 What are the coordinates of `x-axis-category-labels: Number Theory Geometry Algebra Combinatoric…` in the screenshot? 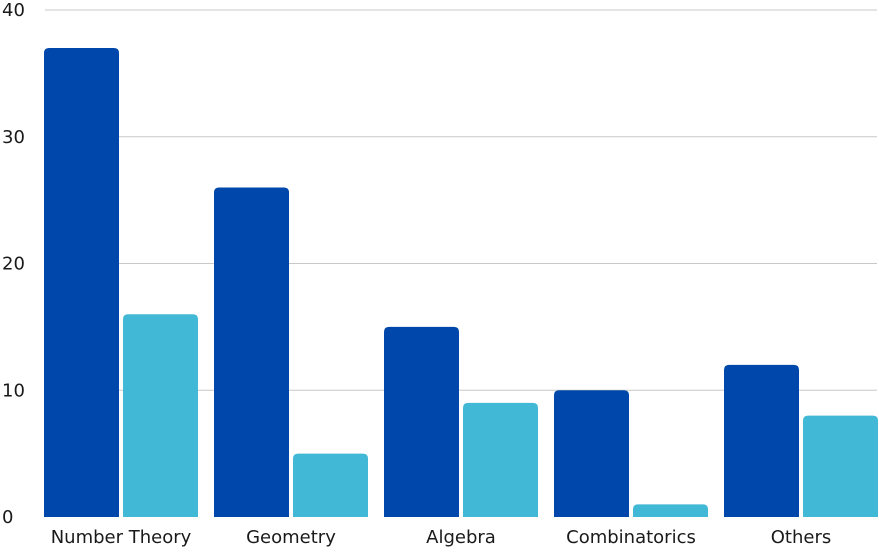 It's located at (441, 537).